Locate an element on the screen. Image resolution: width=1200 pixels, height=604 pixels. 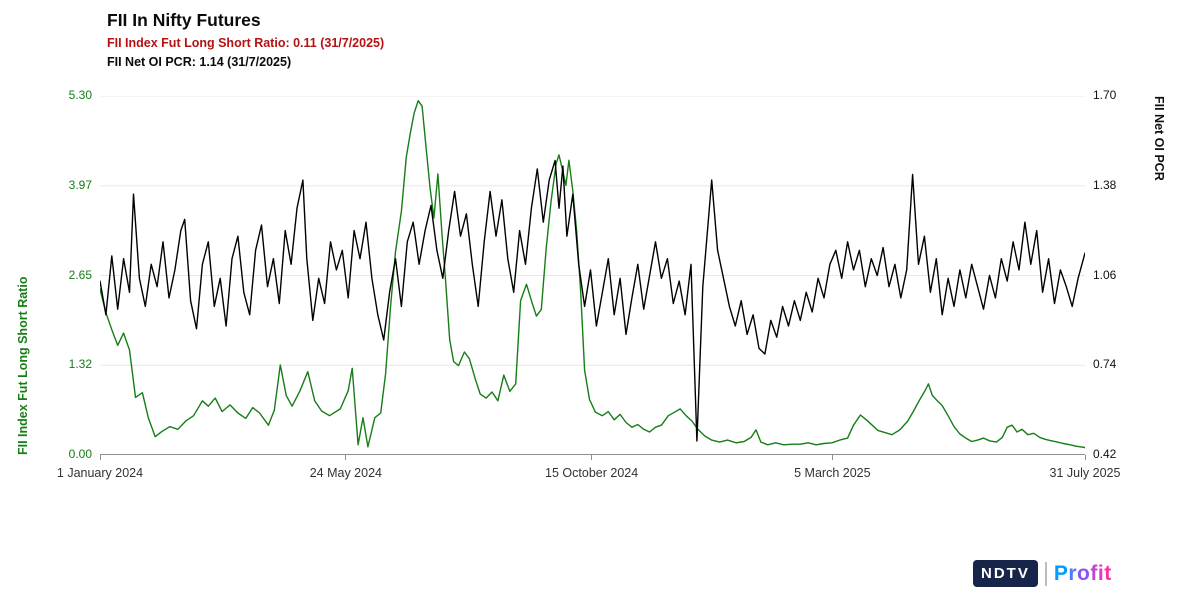
x-axis-tick-label: 15 October 2024 is located at coordinates (592, 473).